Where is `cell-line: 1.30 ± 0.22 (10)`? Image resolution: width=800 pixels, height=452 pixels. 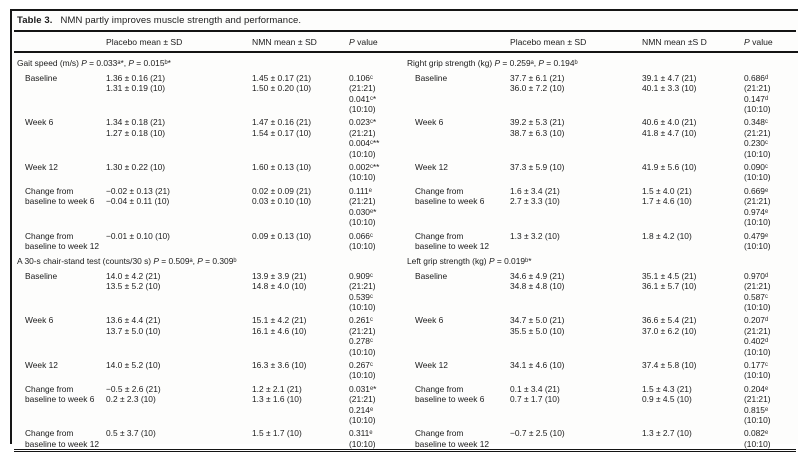 cell-line: 1.30 ± 0.22 (10) is located at coordinates (136, 167).